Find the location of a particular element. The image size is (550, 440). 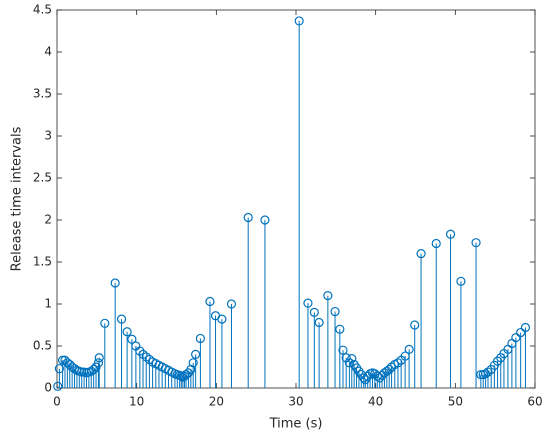

y-tick-label: 2 is located at coordinates (48, 220).